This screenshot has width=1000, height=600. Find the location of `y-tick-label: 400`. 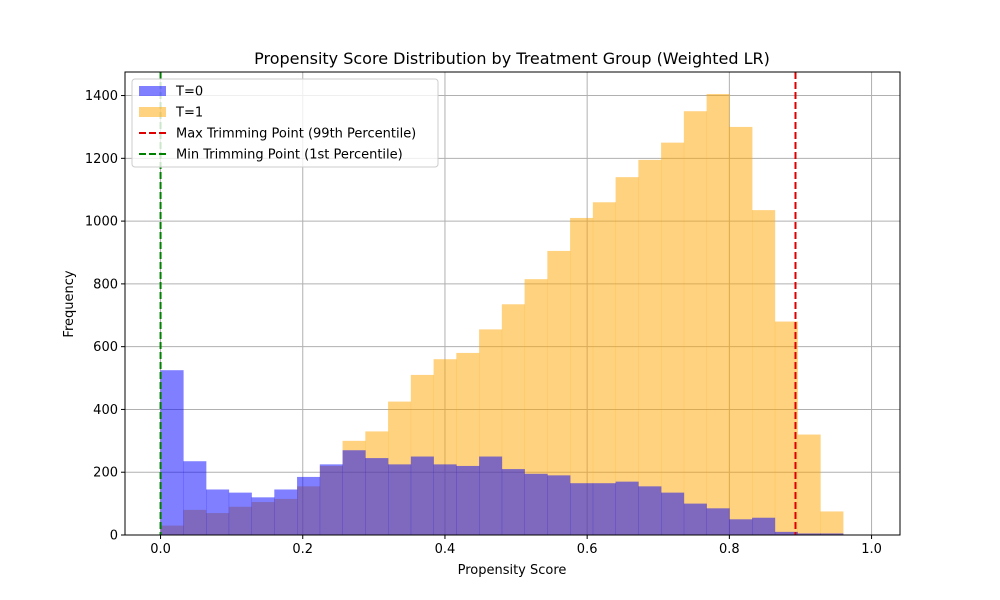

y-tick-label: 400 is located at coordinates (105, 410).